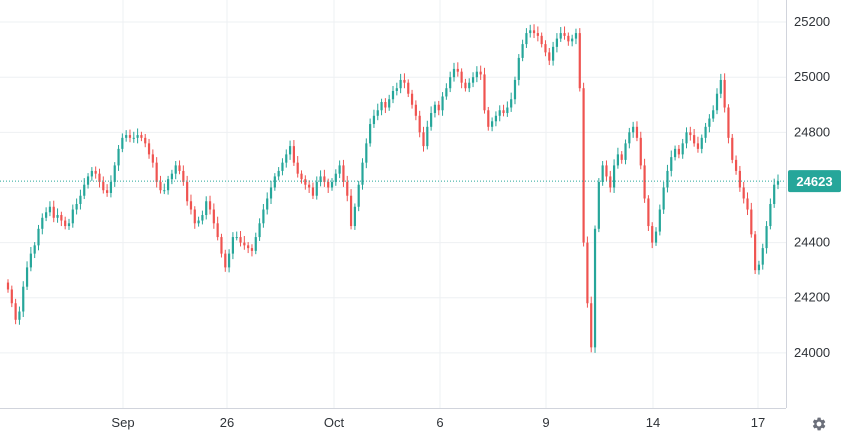 This screenshot has width=841, height=445. What do you see at coordinates (812, 297) in the screenshot?
I see `y-tick-label: 24200` at bounding box center [812, 297].